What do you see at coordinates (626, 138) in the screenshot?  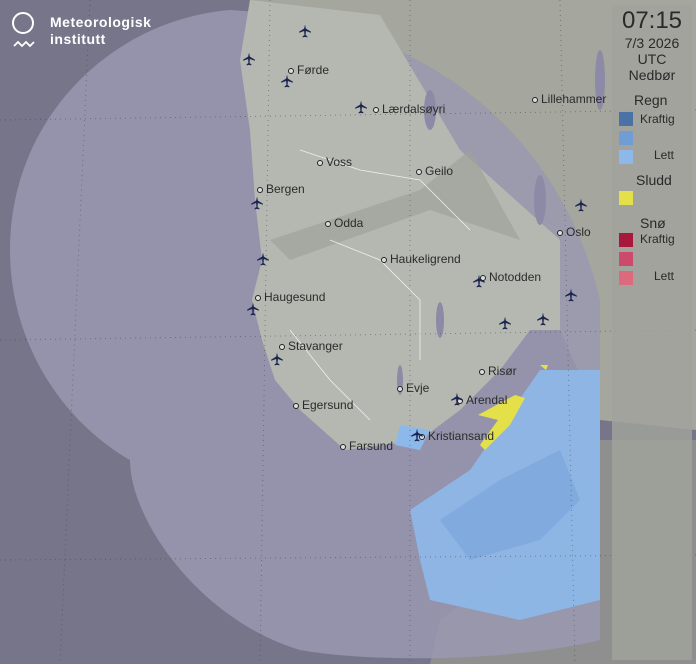 I see `swatch-rain-medium` at bounding box center [626, 138].